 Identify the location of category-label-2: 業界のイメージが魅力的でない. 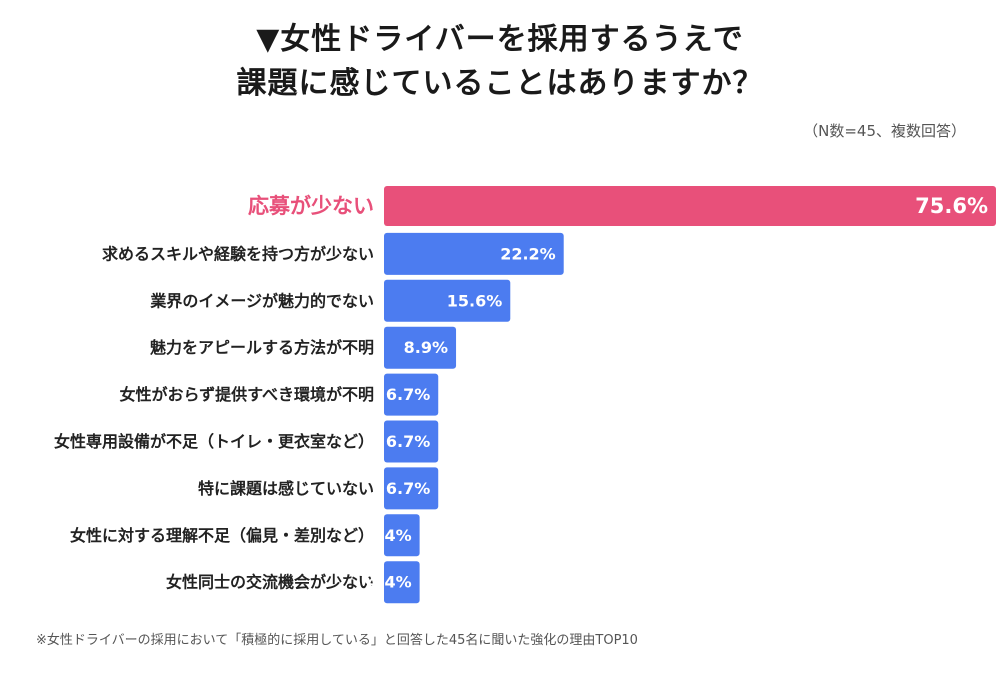
(261, 300).